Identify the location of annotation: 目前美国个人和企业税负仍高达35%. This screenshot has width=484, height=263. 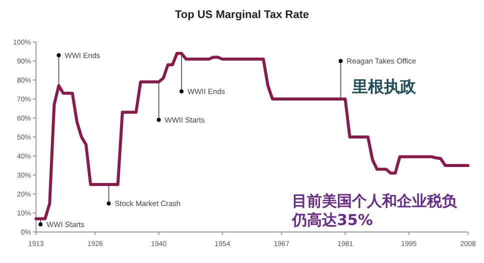
(374, 210).